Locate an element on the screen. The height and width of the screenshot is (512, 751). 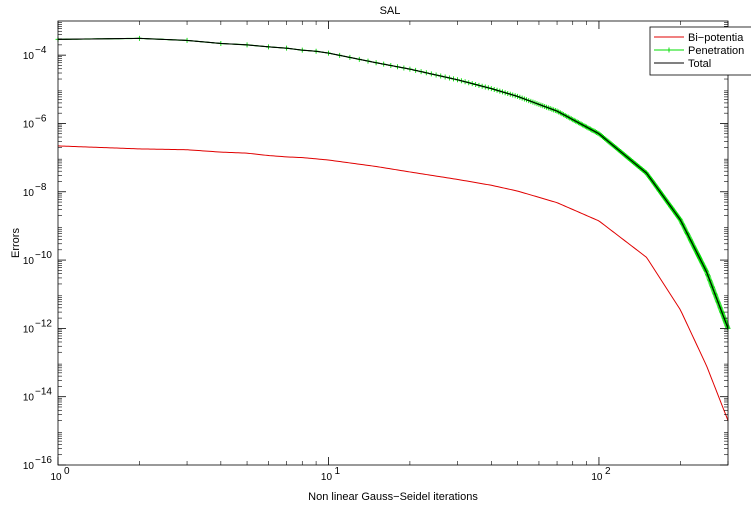
legend-label-3: Total is located at coordinates (699, 64).